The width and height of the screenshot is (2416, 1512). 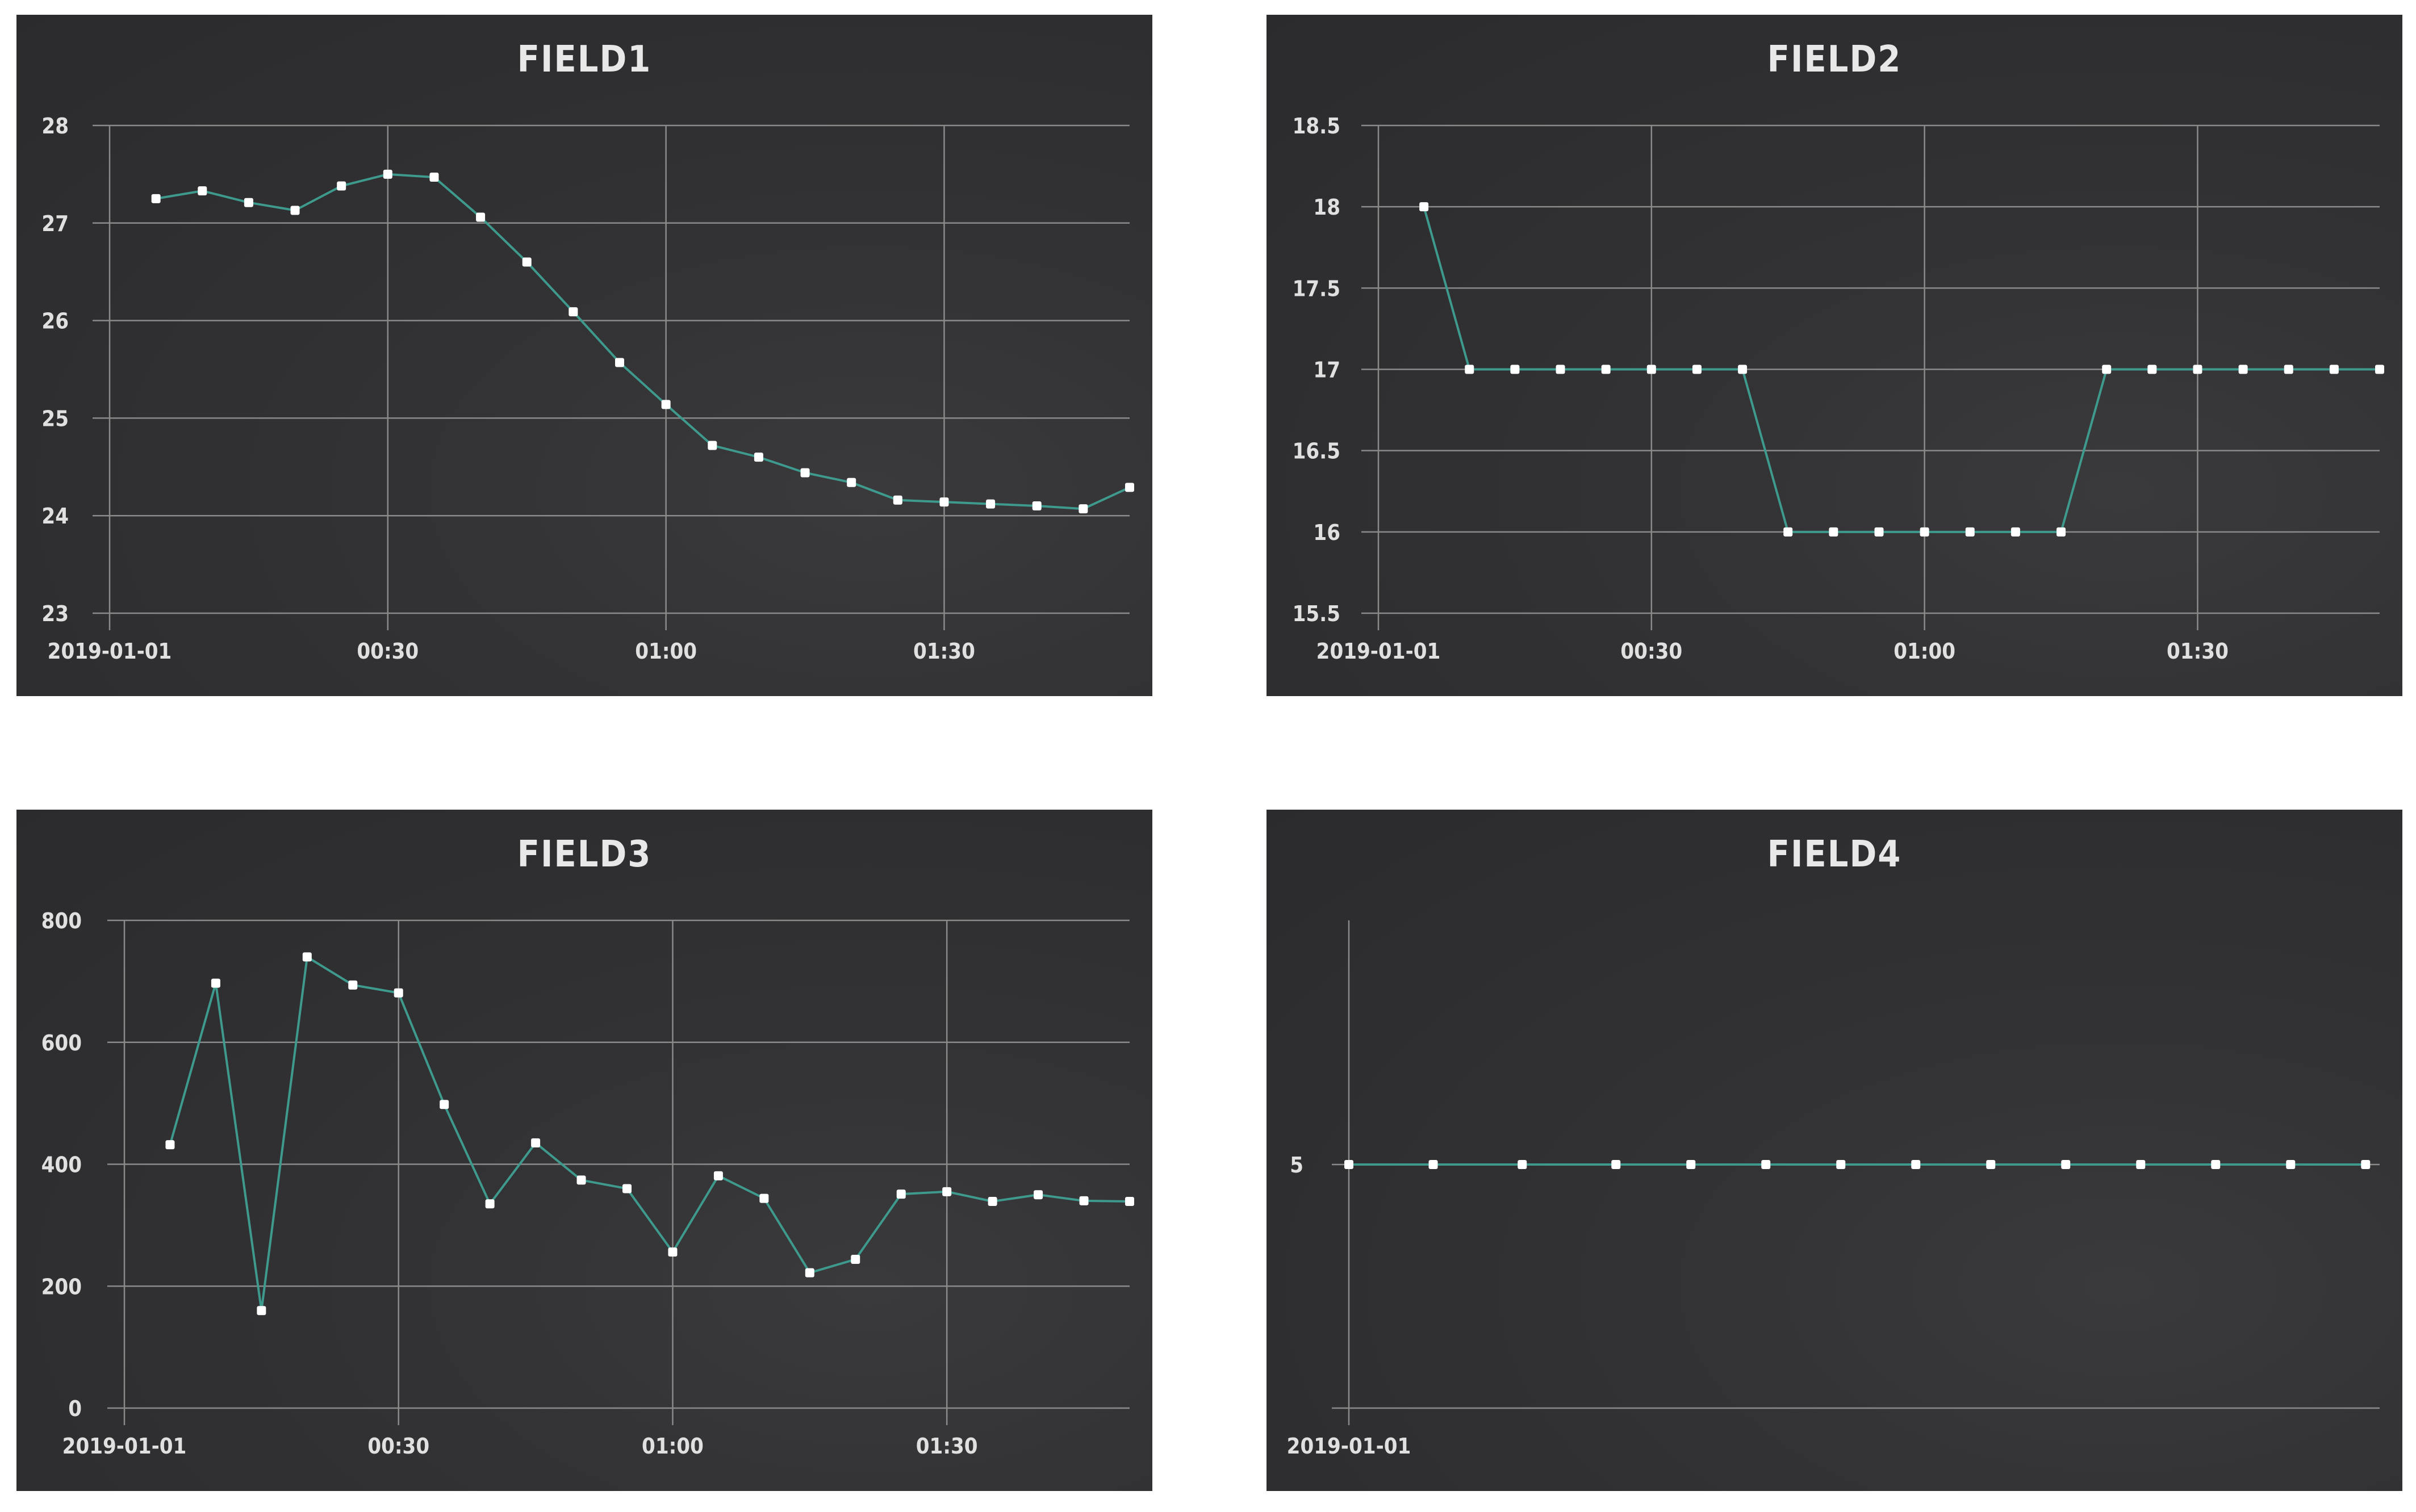 I want to click on chart-title: FIELD2, so click(x=1834, y=60).